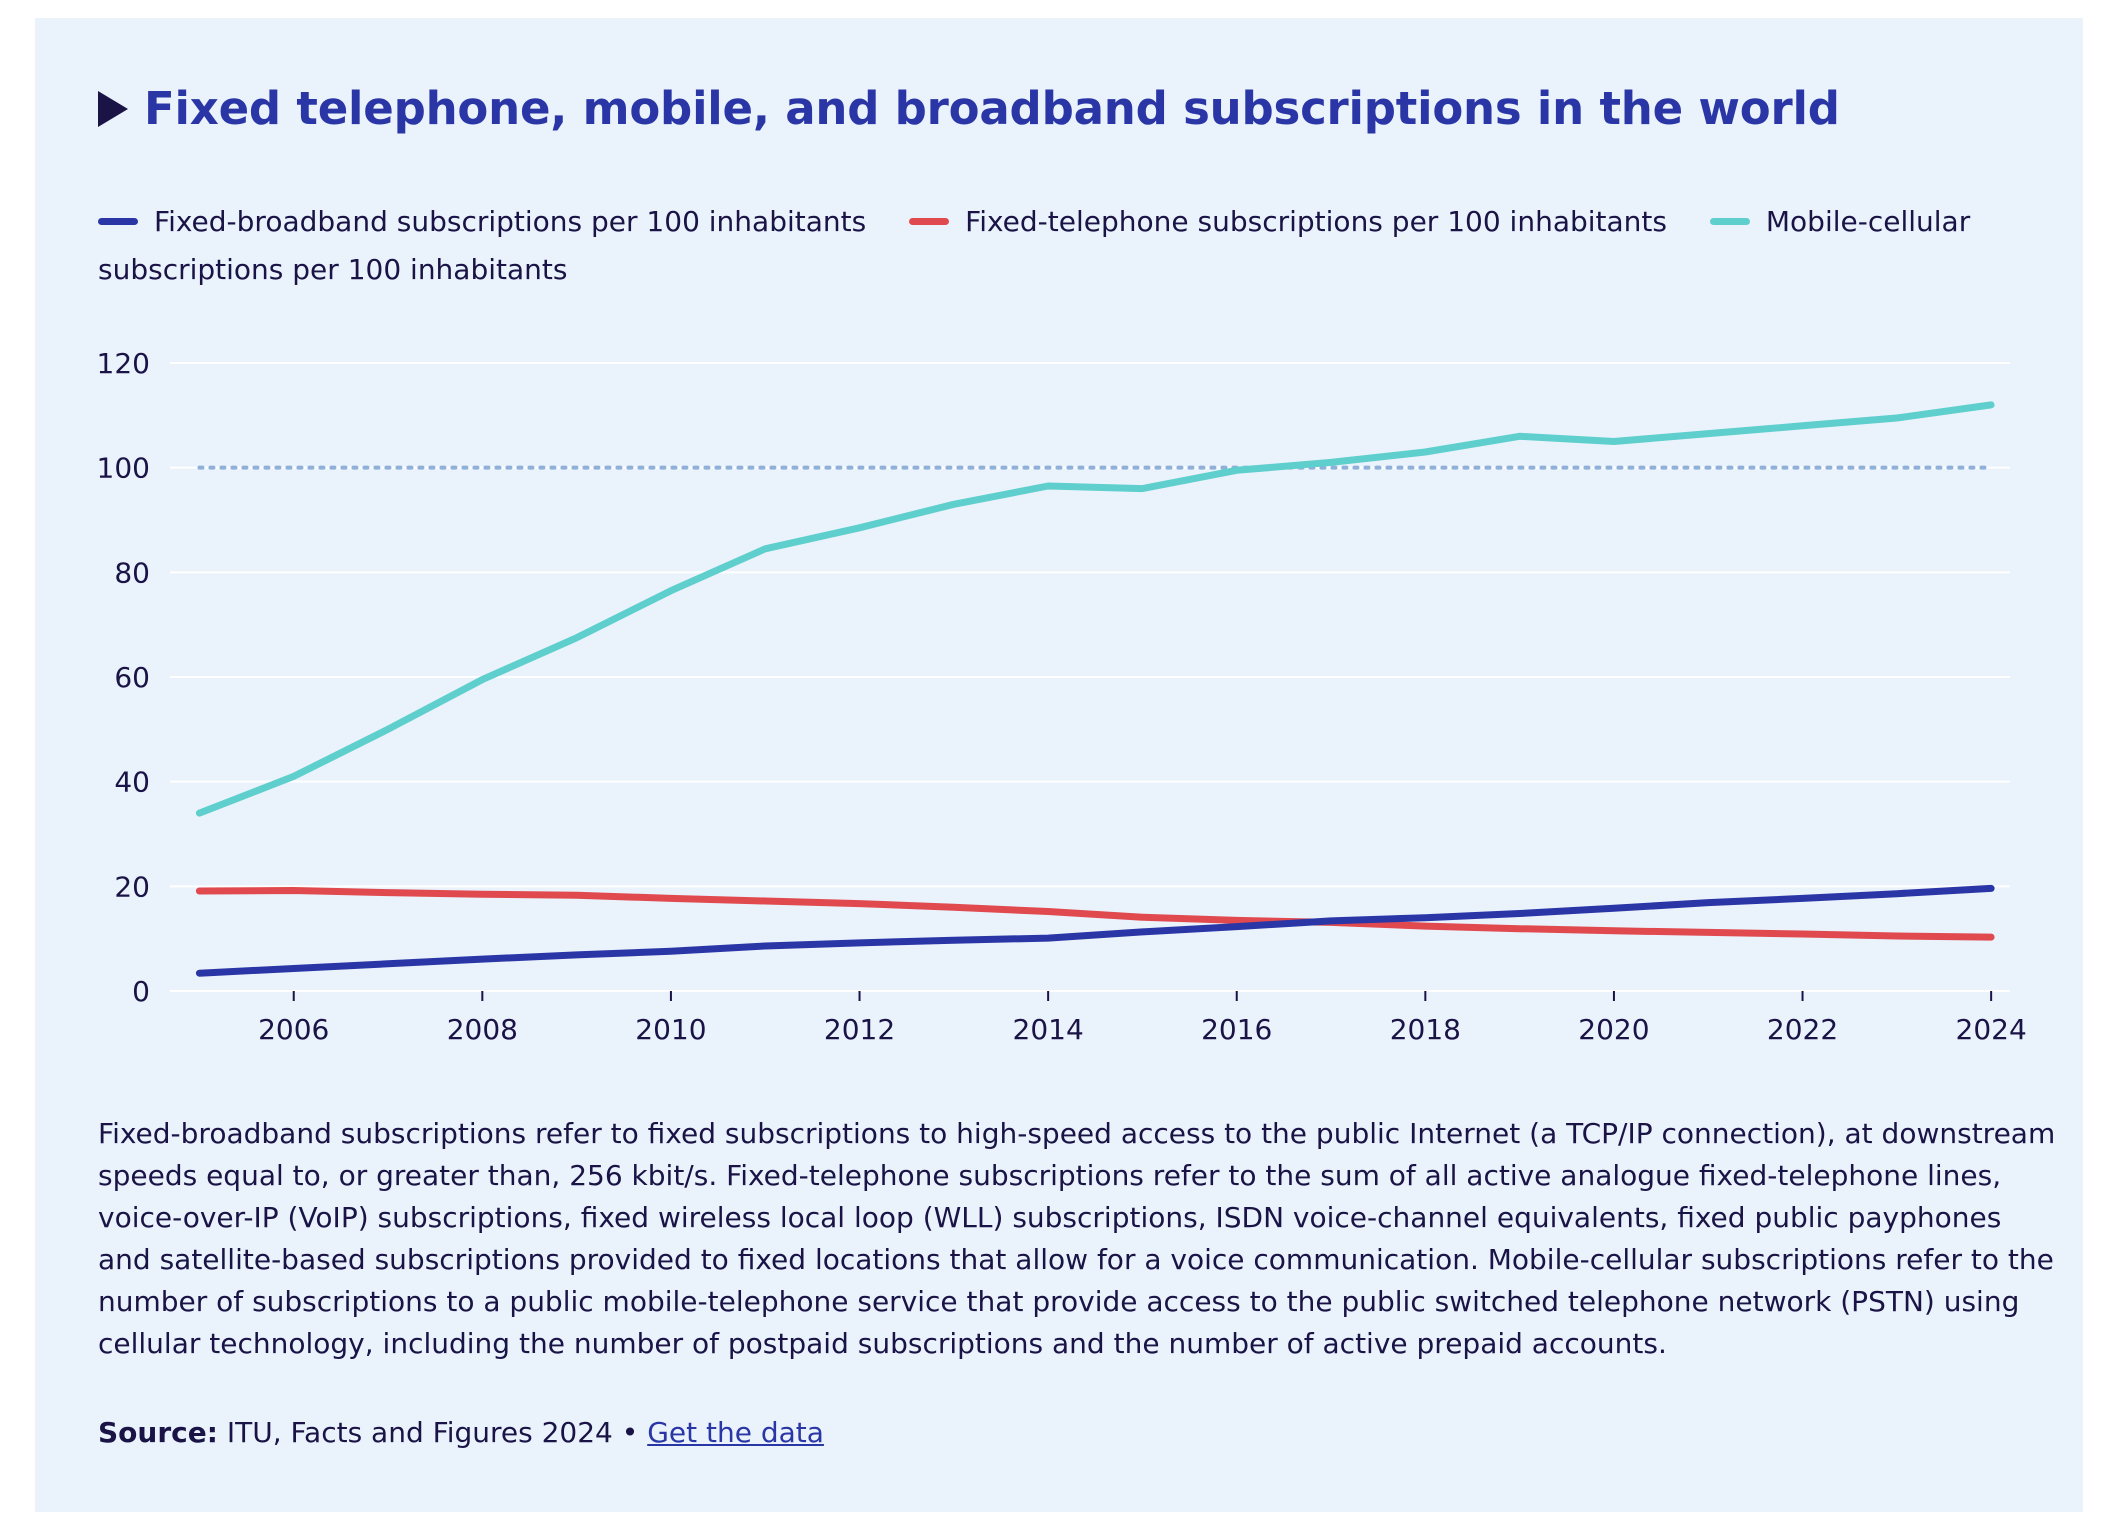 The height and width of the screenshot is (1538, 2104). What do you see at coordinates (1613, 1029) in the screenshot?
I see `x-tick-label: 2020` at bounding box center [1613, 1029].